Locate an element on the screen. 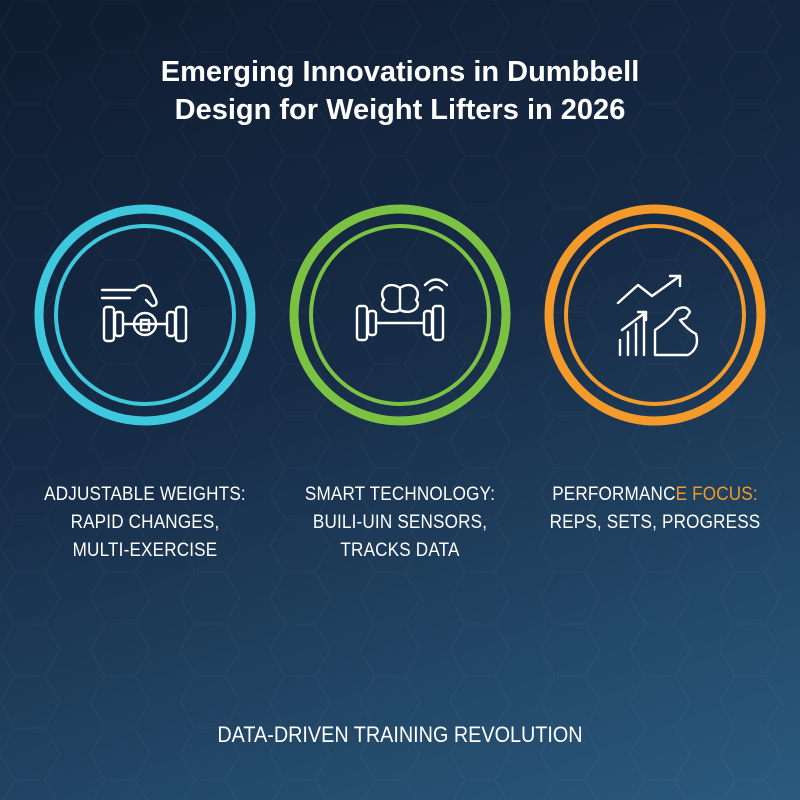 The height and width of the screenshot is (800, 800). heading-part: E FOCUS: is located at coordinates (716, 494).